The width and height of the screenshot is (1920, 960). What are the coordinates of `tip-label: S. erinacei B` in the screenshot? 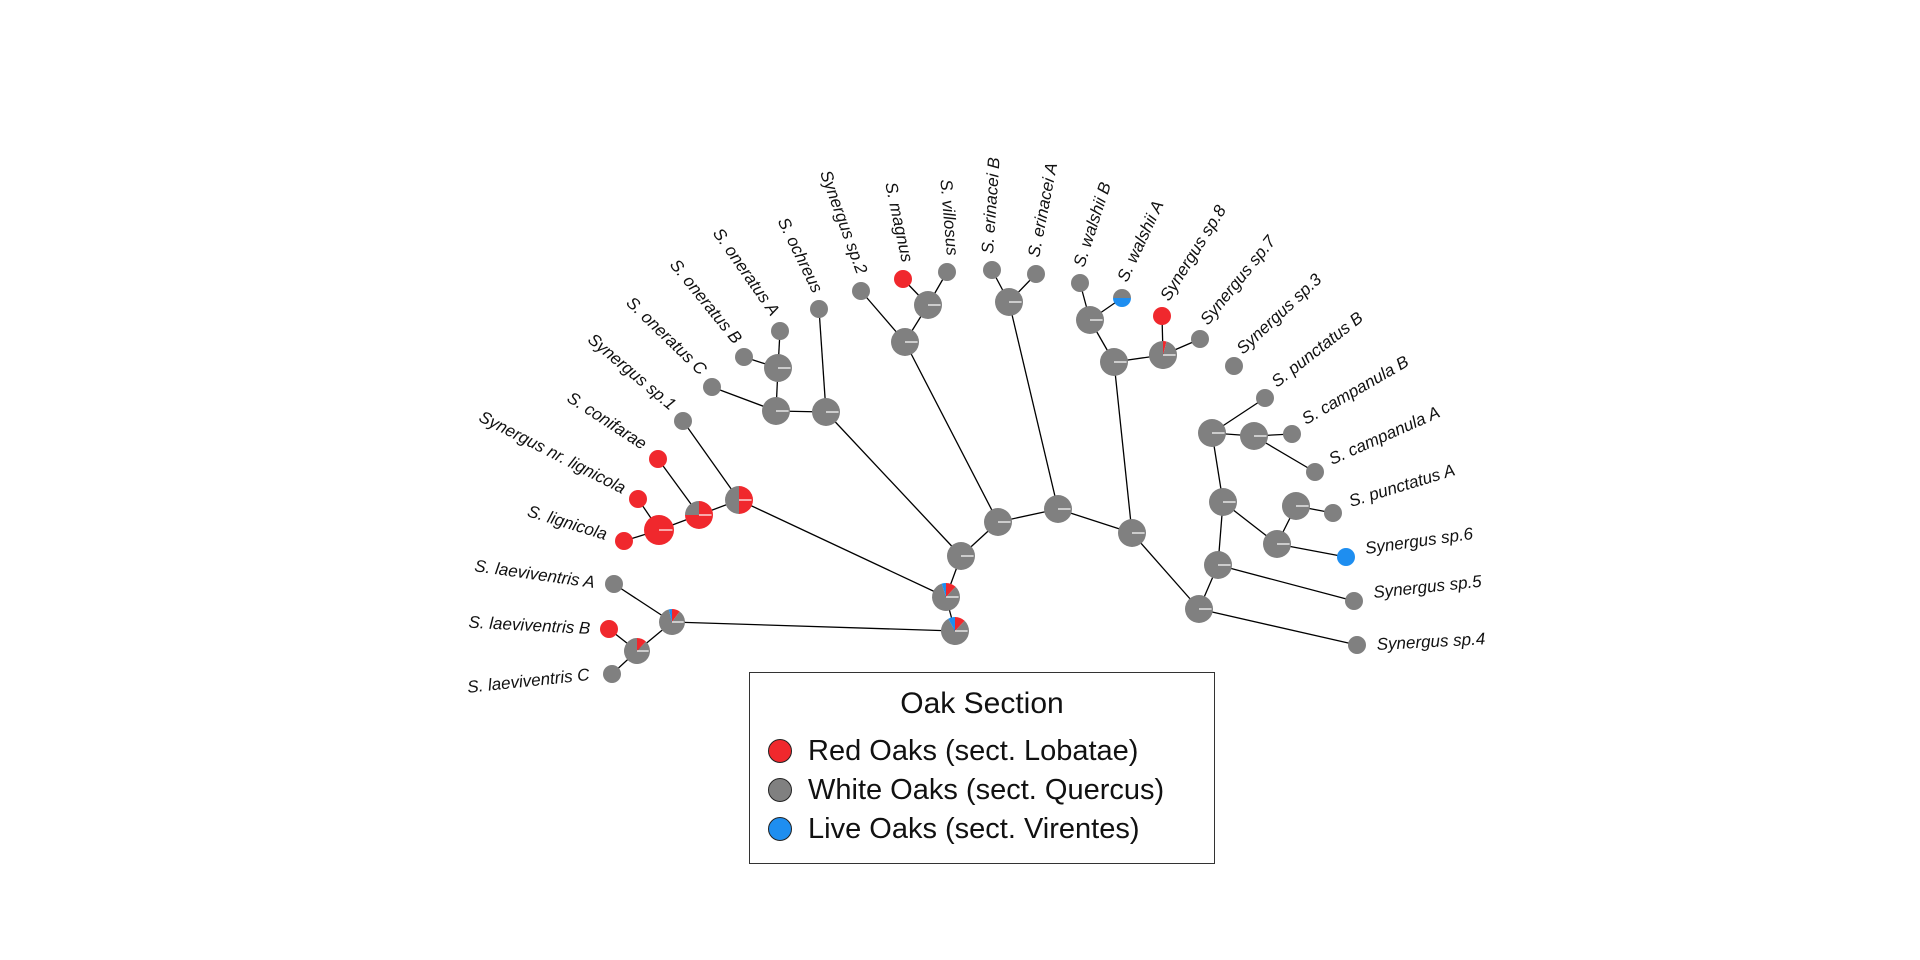 It's located at (991, 205).